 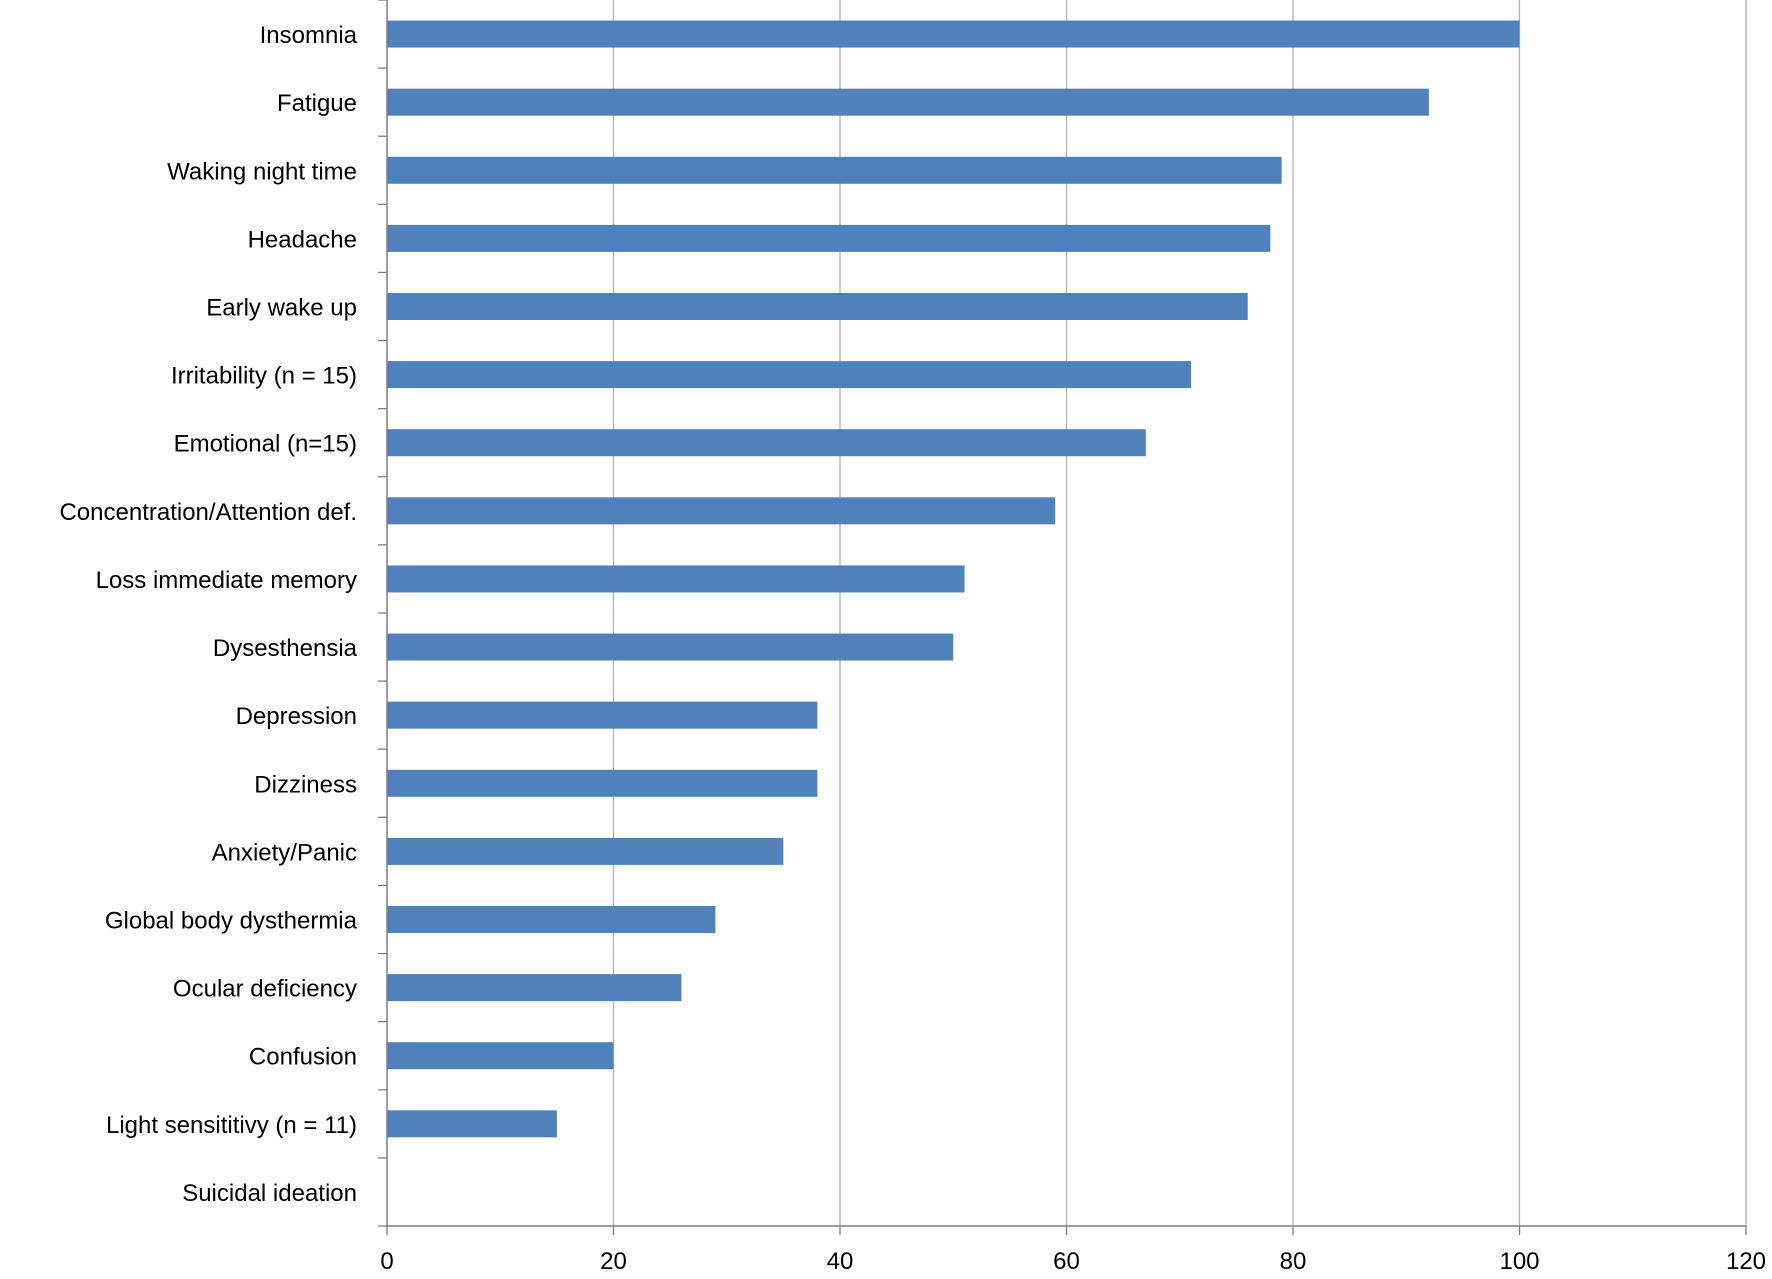 I want to click on category-label: Anxiety/Panic, so click(x=284, y=852).